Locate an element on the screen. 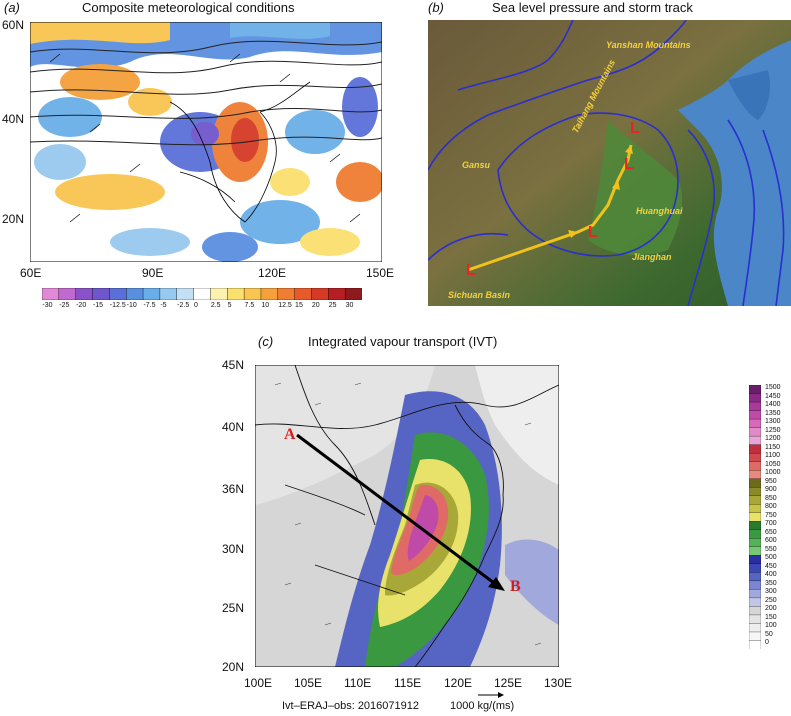  panel-c-xtick-1: 105E is located at coordinates (308, 683).